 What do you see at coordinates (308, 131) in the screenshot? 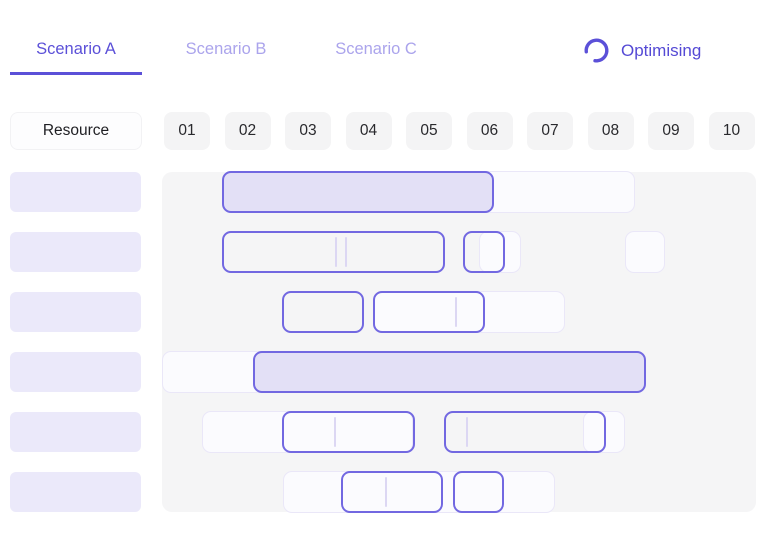
I see `column-header-03: 03` at bounding box center [308, 131].